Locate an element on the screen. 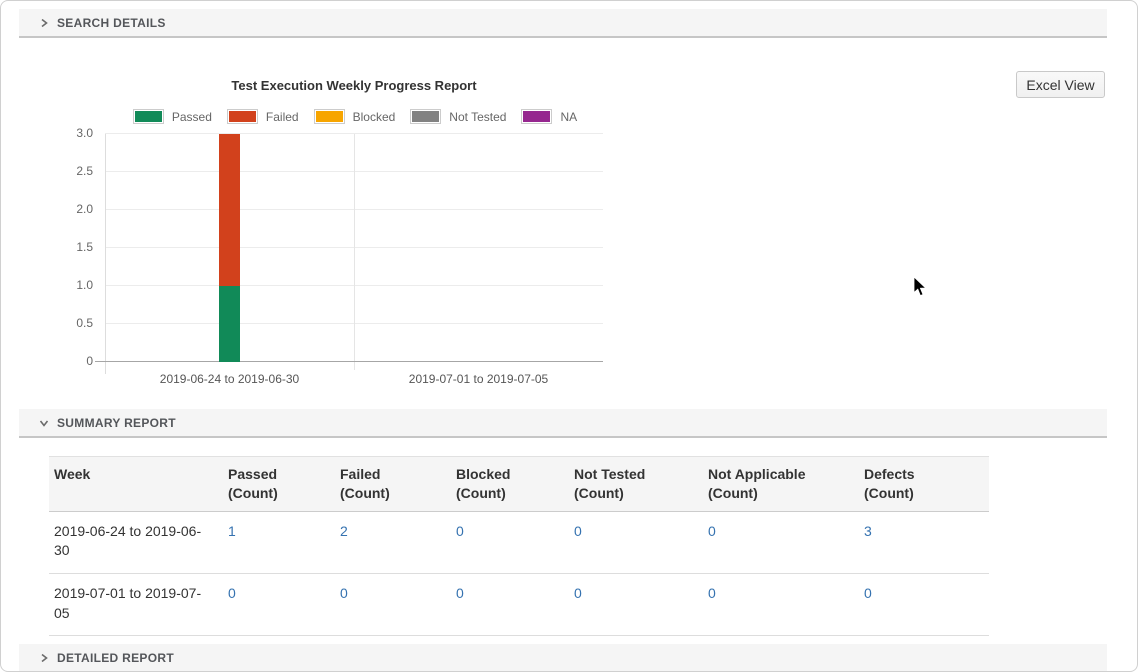  legend-label: Not Tested is located at coordinates (478, 116).